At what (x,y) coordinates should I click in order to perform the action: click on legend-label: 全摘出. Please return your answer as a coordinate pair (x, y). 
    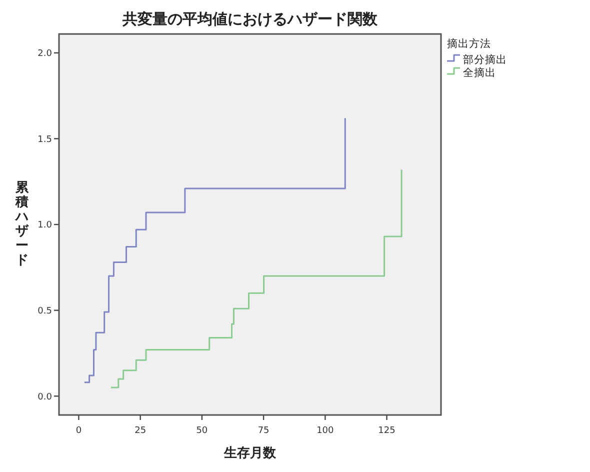
    Looking at the image, I should click on (479, 73).